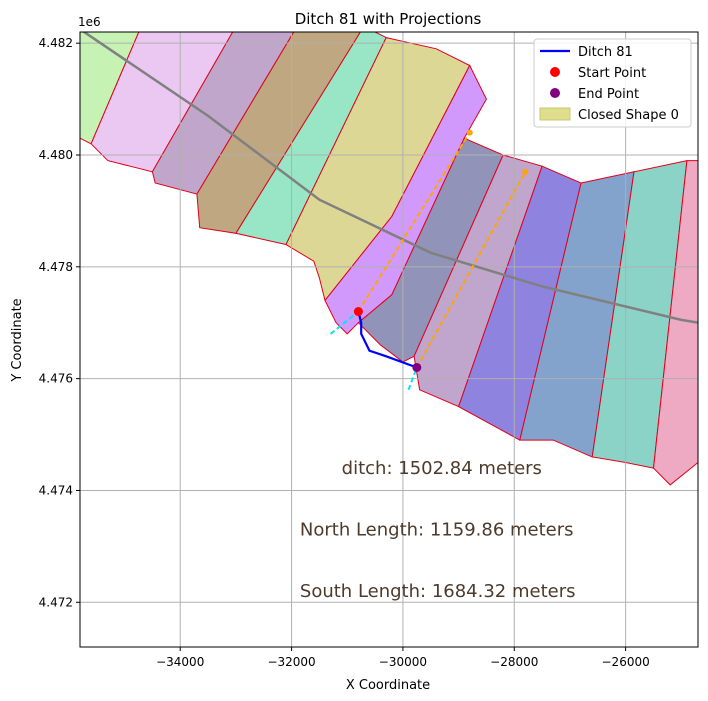 The width and height of the screenshot is (708, 701). What do you see at coordinates (56, 267) in the screenshot?
I see `y-tick-label: 4.478` at bounding box center [56, 267].